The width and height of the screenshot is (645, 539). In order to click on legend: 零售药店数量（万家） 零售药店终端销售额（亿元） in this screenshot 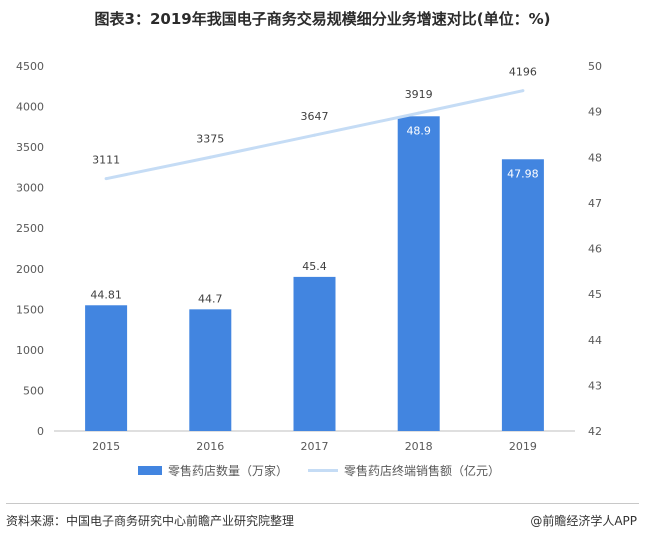, I will do `click(322, 471)`.